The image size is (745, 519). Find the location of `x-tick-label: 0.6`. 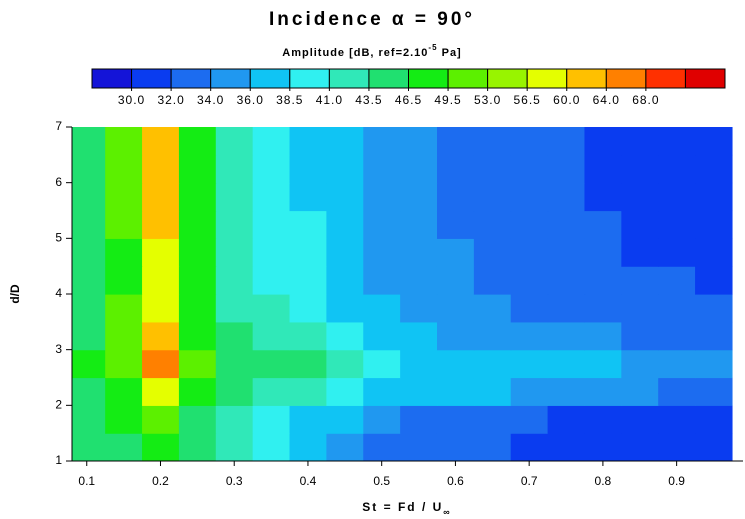

x-tick-label: 0.6 is located at coordinates (455, 481).